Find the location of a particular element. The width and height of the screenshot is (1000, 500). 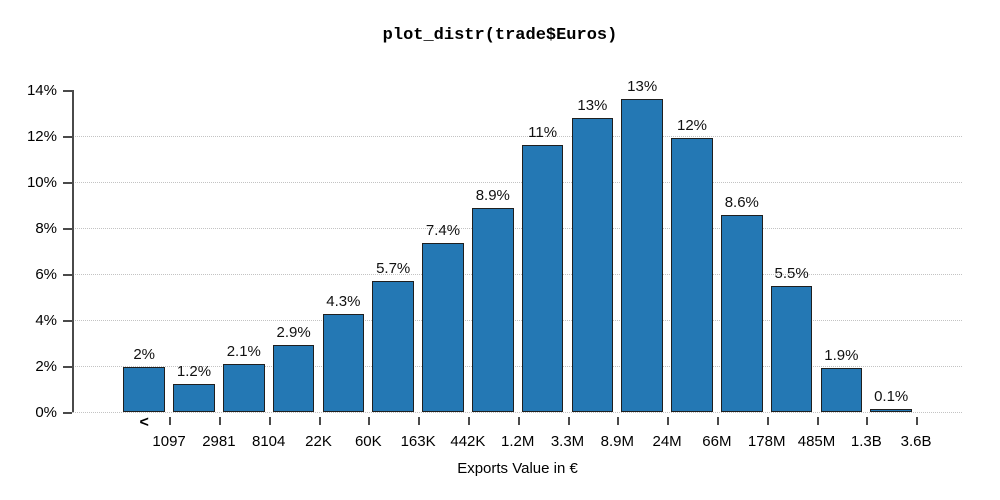

x-tick-label: 22K is located at coordinates (318, 441).